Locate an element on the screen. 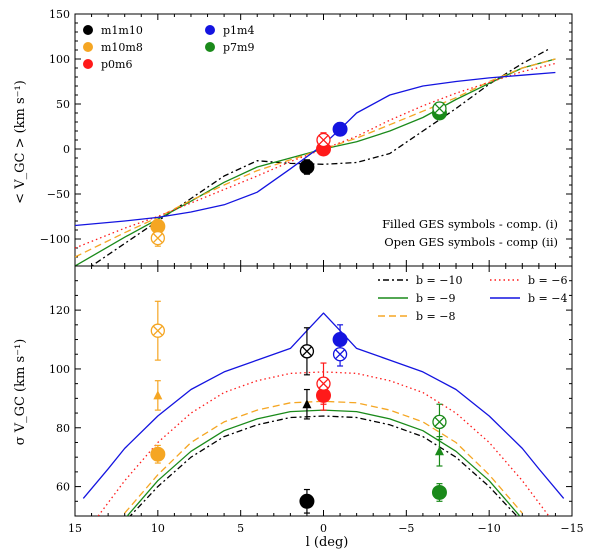 The image size is (600, 558). legend-label: m10m8 is located at coordinates (122, 47).